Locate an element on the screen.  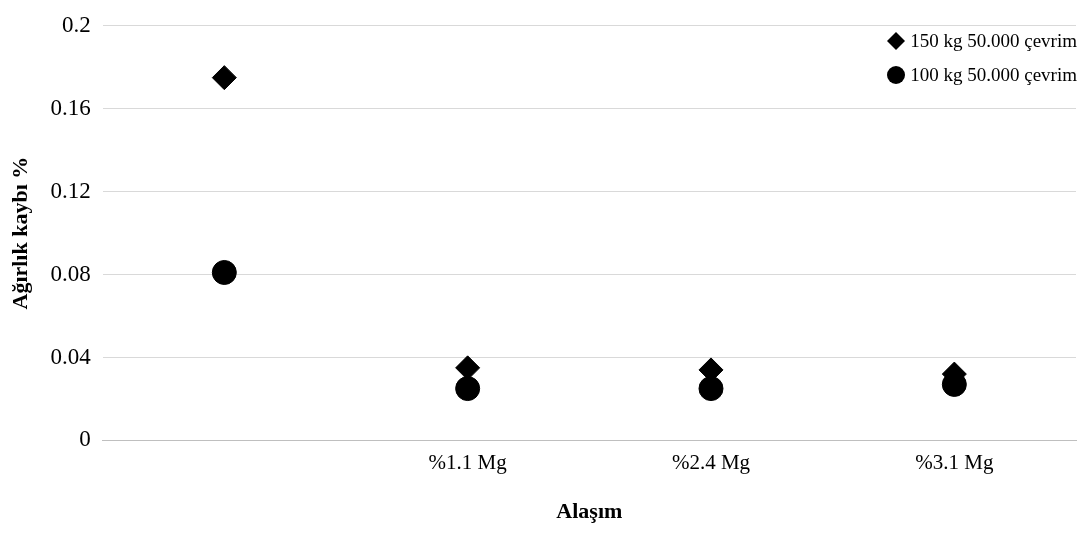
x-tick-label: %1.1 Mg is located at coordinates (468, 461).